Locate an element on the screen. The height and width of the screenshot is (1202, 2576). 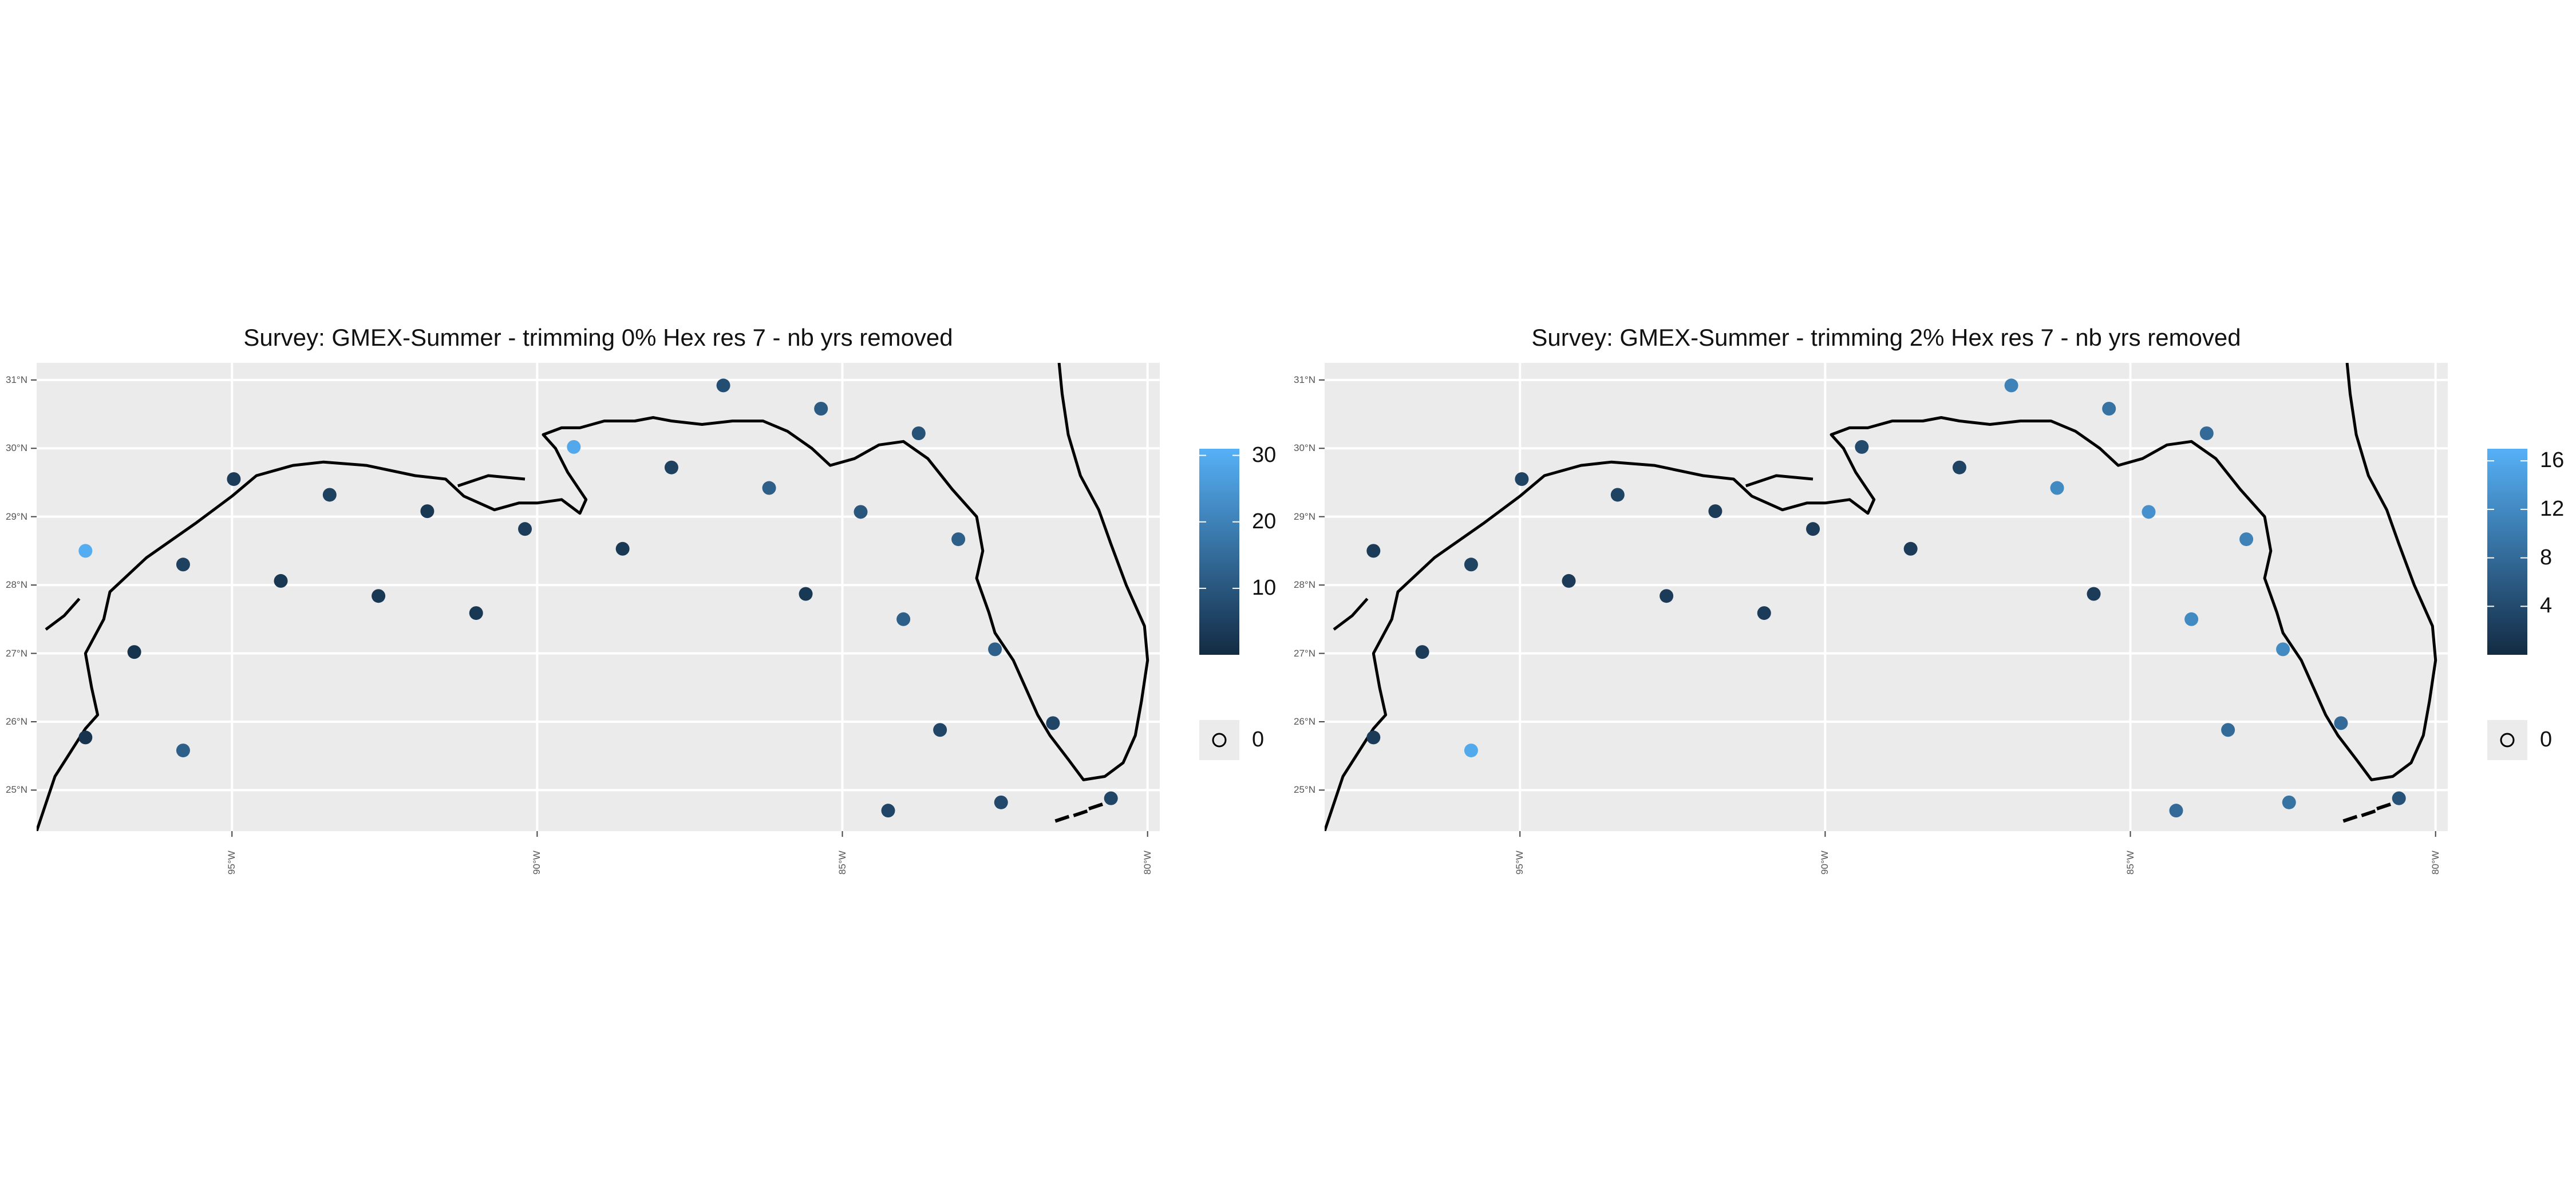
colorbar-tick-label: 20 is located at coordinates (1264, 521).